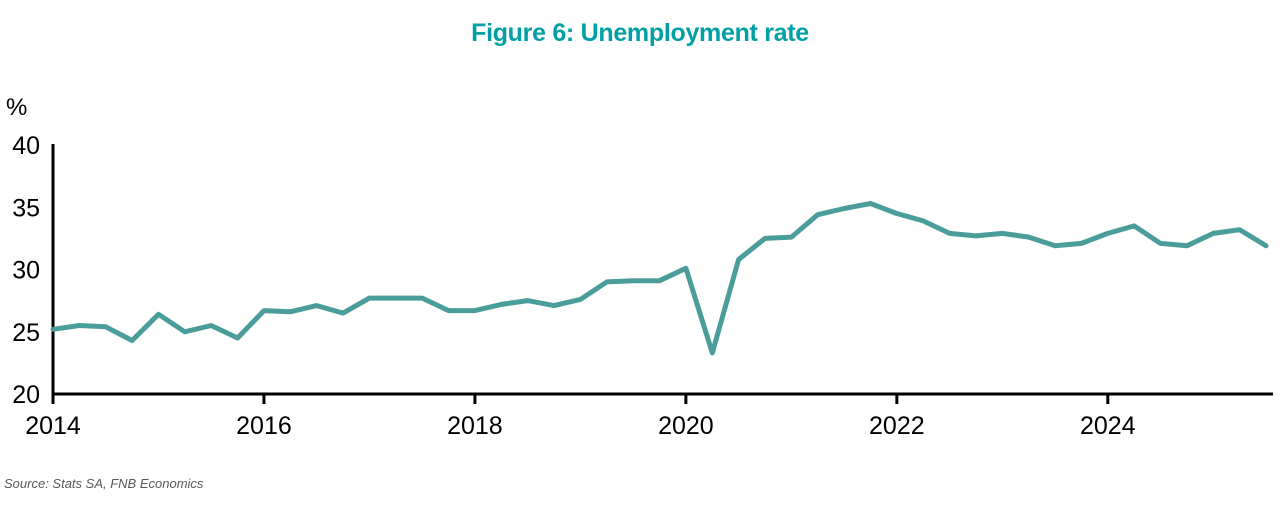 The image size is (1280, 520). I want to click on source-note: Source: Stats SA, FNB Economics, so click(104, 483).